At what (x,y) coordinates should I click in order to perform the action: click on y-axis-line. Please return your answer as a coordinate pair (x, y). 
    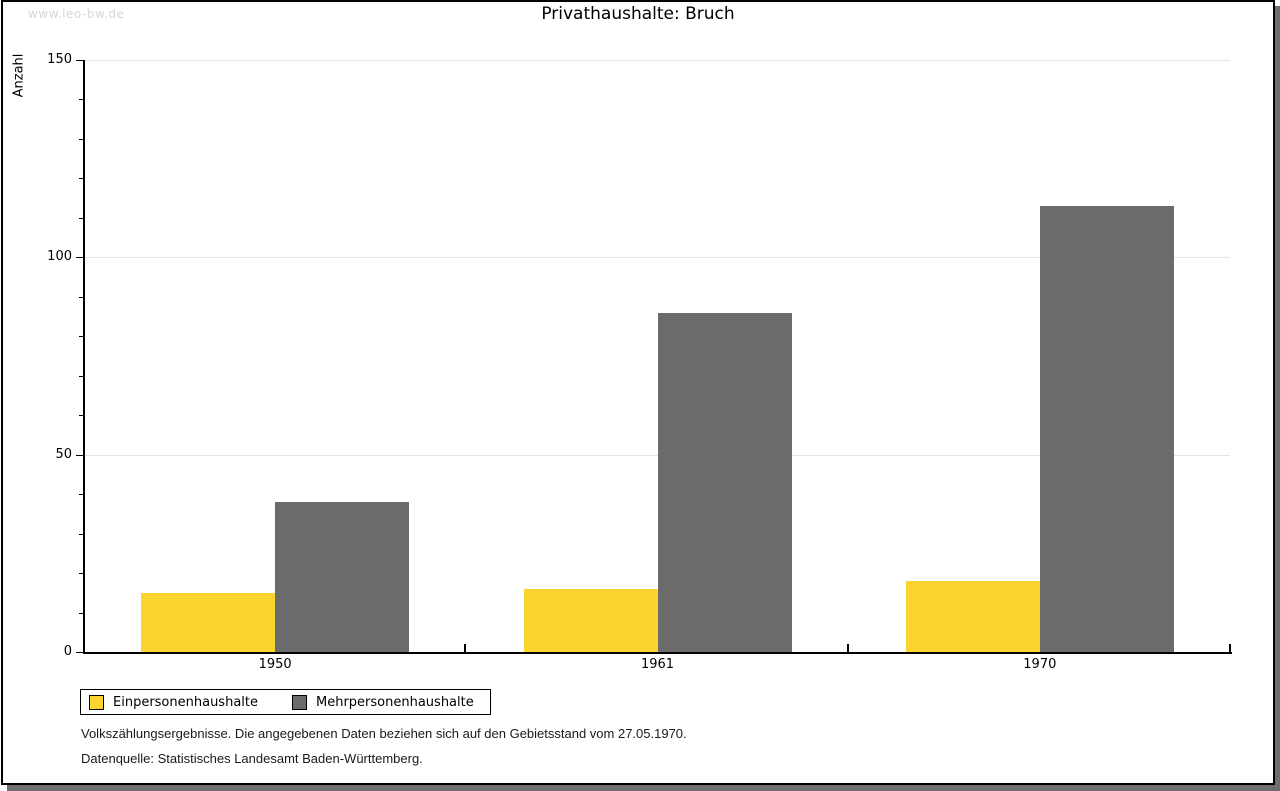
    Looking at the image, I should click on (84, 357).